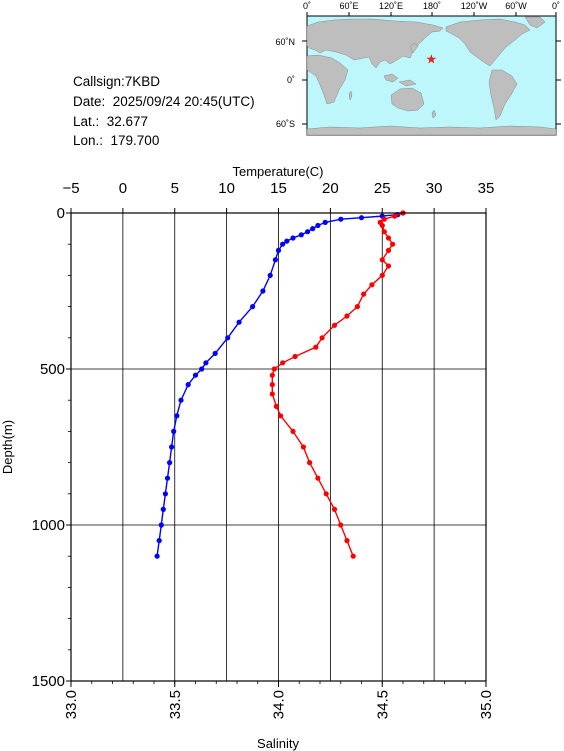 The image size is (564, 751). I want to click on latitude-text: Lat.: 32.677, so click(111, 121).